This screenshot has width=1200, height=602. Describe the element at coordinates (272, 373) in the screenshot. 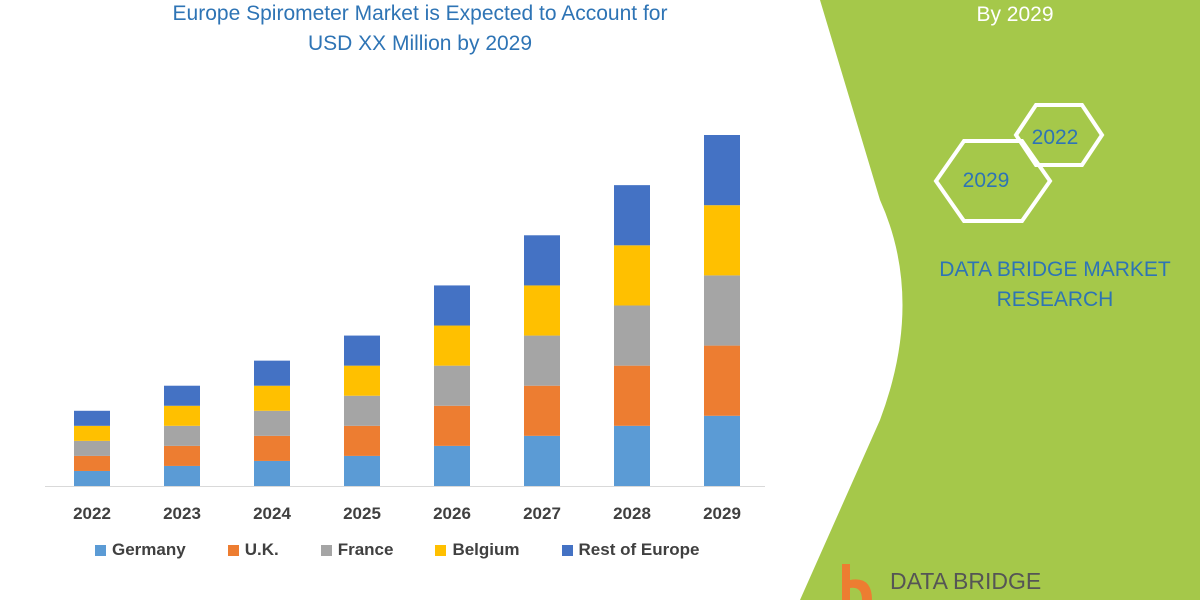

I see `bar-rest-of-europe-2024` at that location.